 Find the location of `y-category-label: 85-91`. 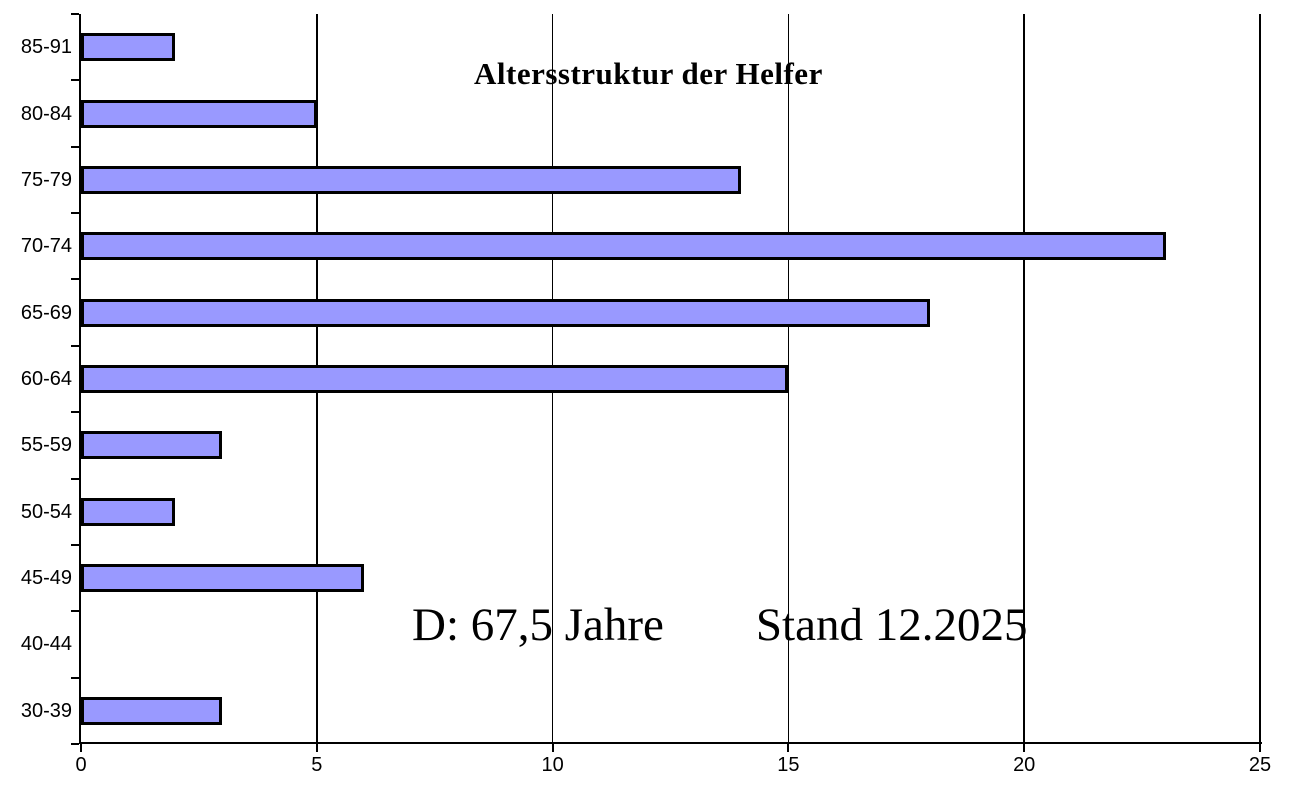

y-category-label: 85-91 is located at coordinates (46, 47).